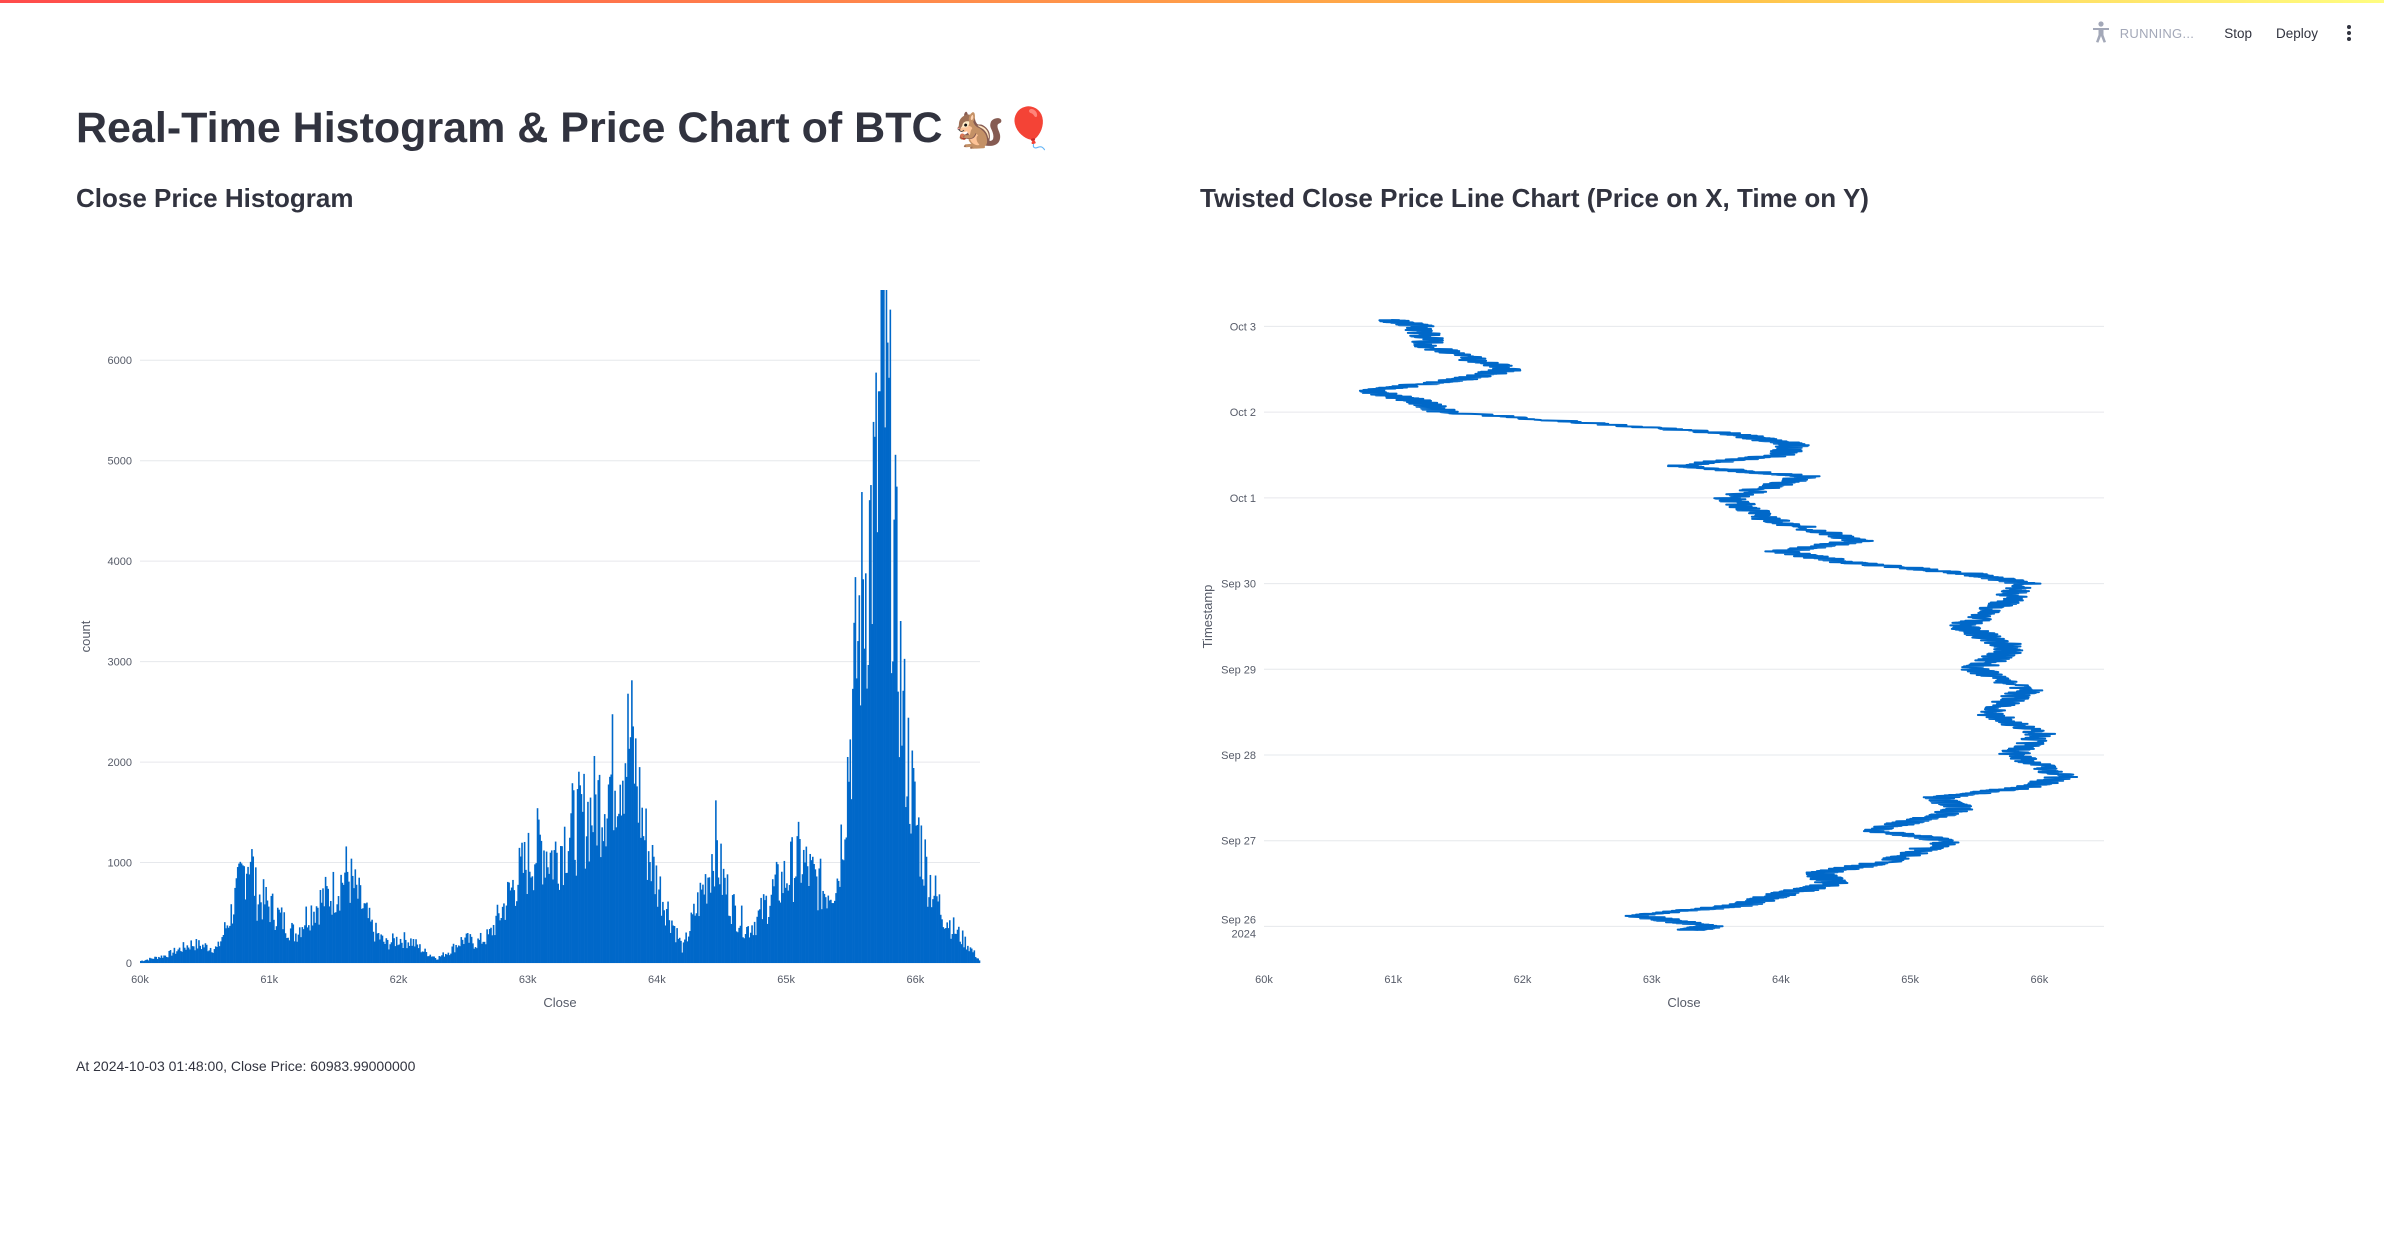 This screenshot has width=2384, height=1258. What do you see at coordinates (1243, 499) in the screenshot?
I see `y-tick-label: Oct 1` at bounding box center [1243, 499].